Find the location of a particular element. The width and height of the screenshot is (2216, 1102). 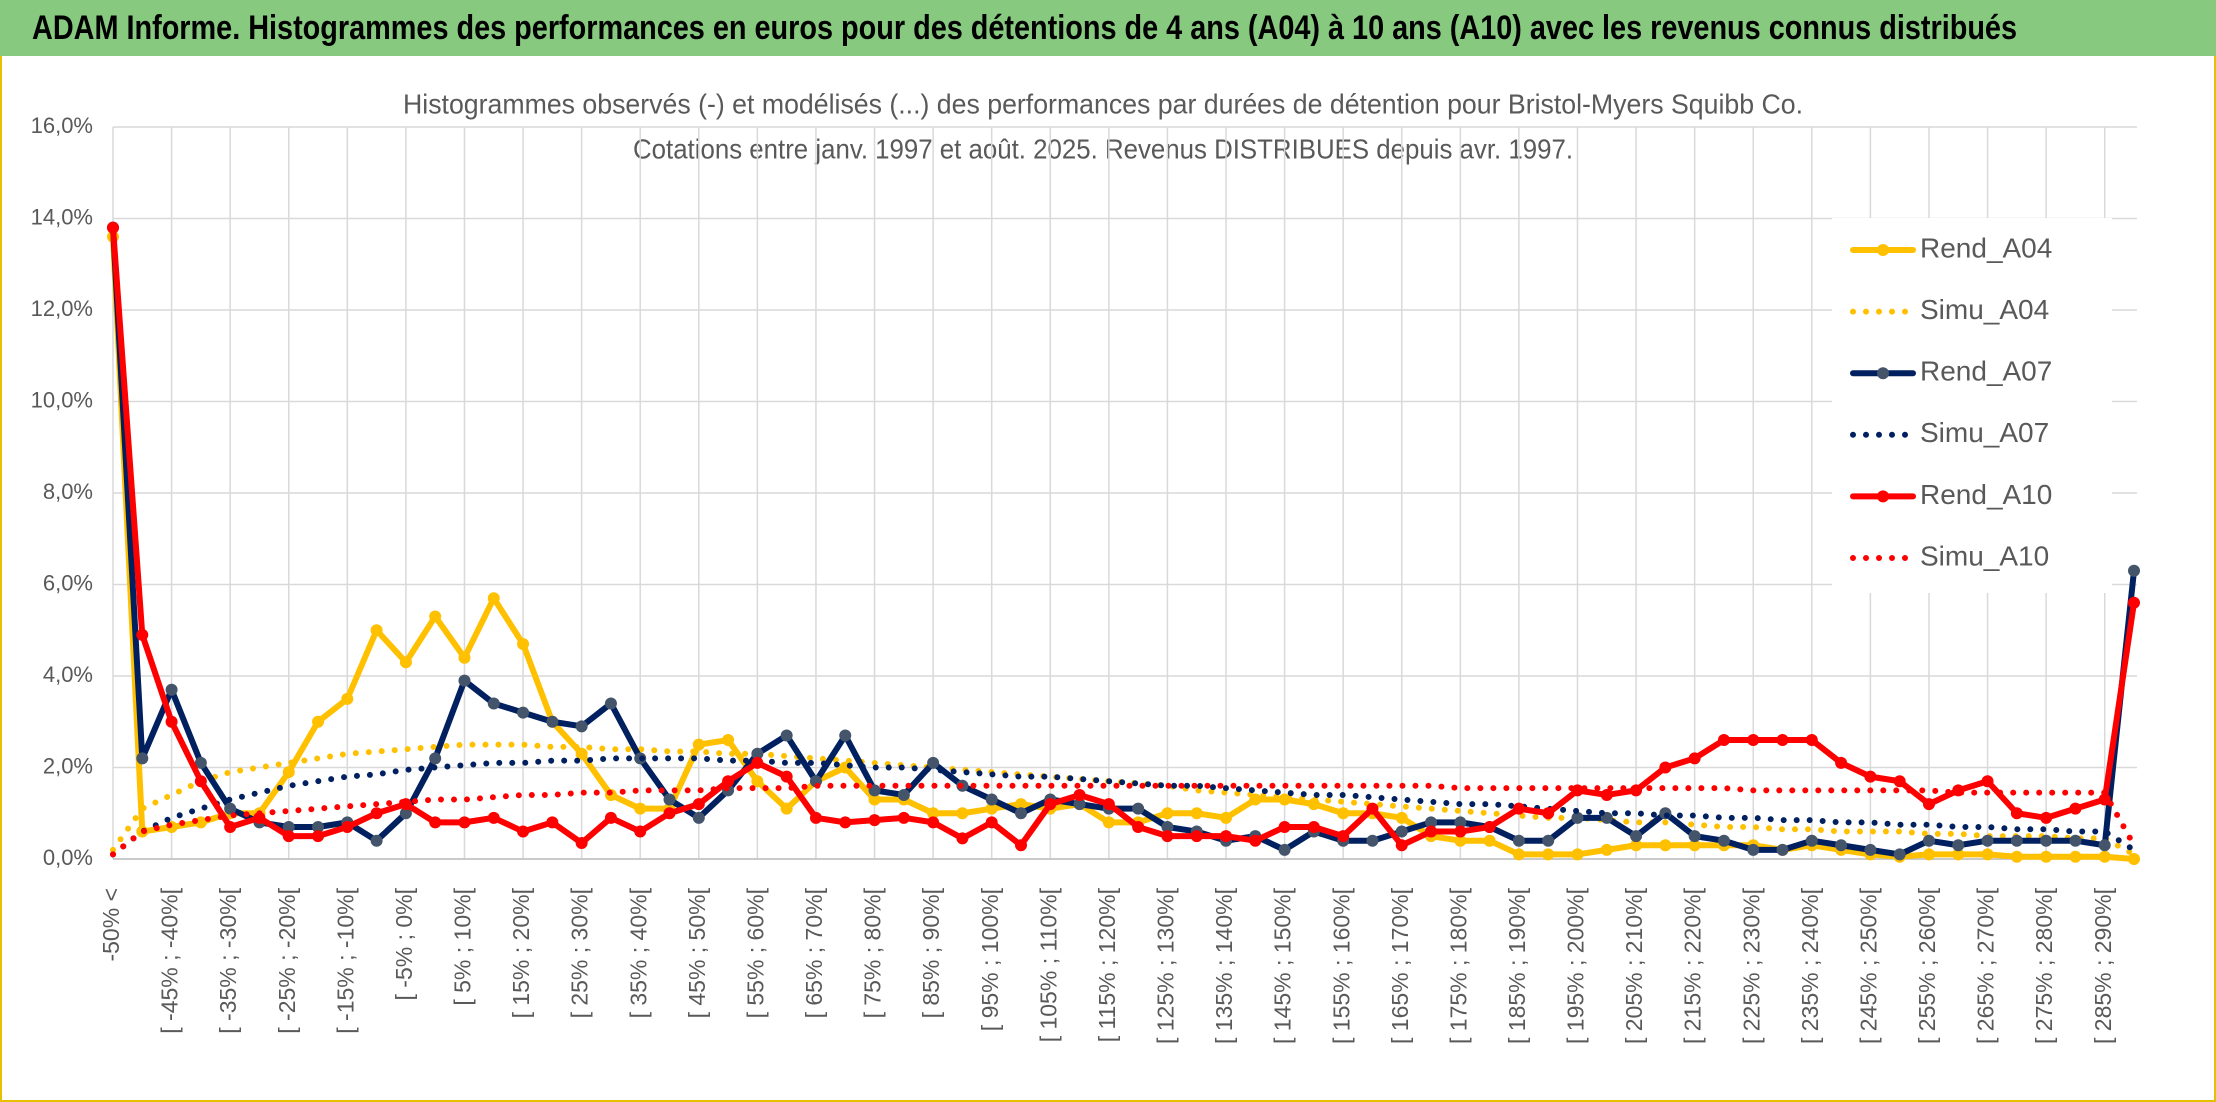

x-tick-label: [ 45% ; 50%[ is located at coordinates (697, 952).